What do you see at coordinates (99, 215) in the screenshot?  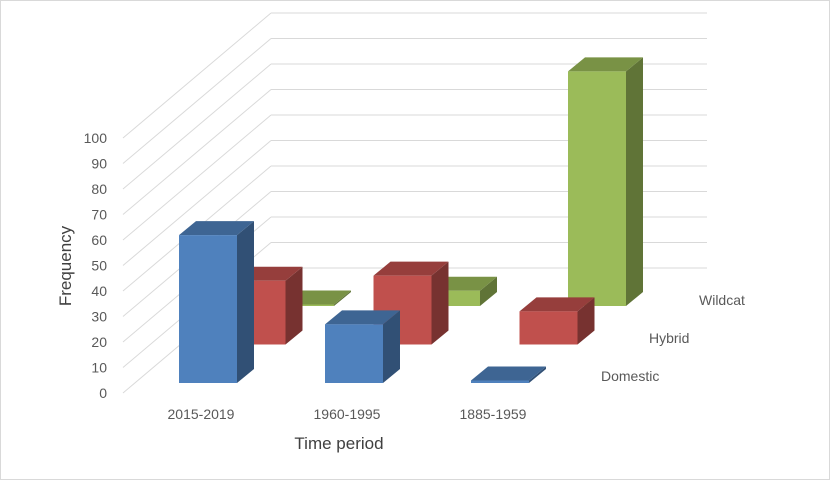 I see `y-tick-label: 70` at bounding box center [99, 215].